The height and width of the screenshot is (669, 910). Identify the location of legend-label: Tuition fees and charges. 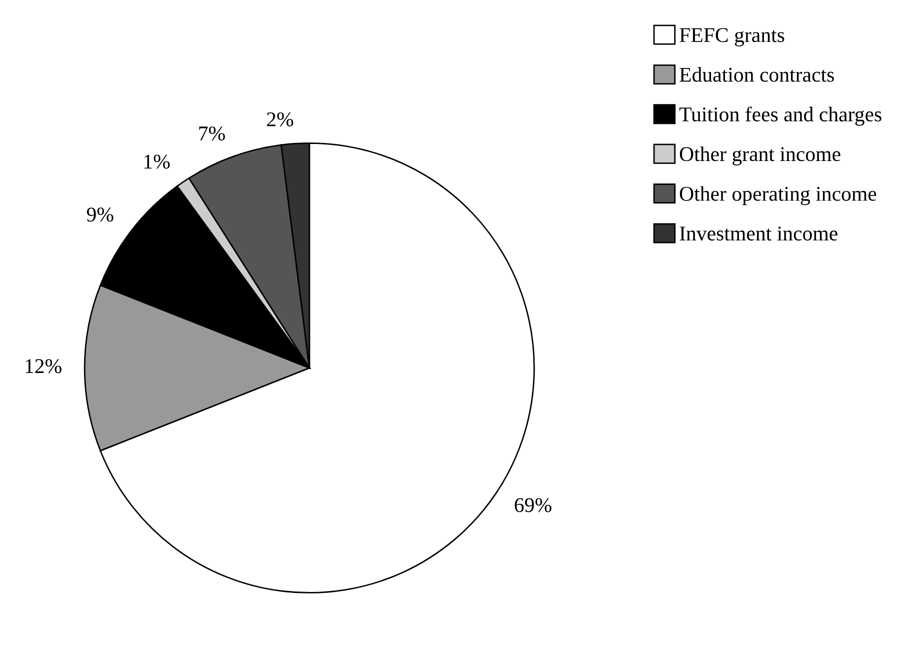
(780, 116).